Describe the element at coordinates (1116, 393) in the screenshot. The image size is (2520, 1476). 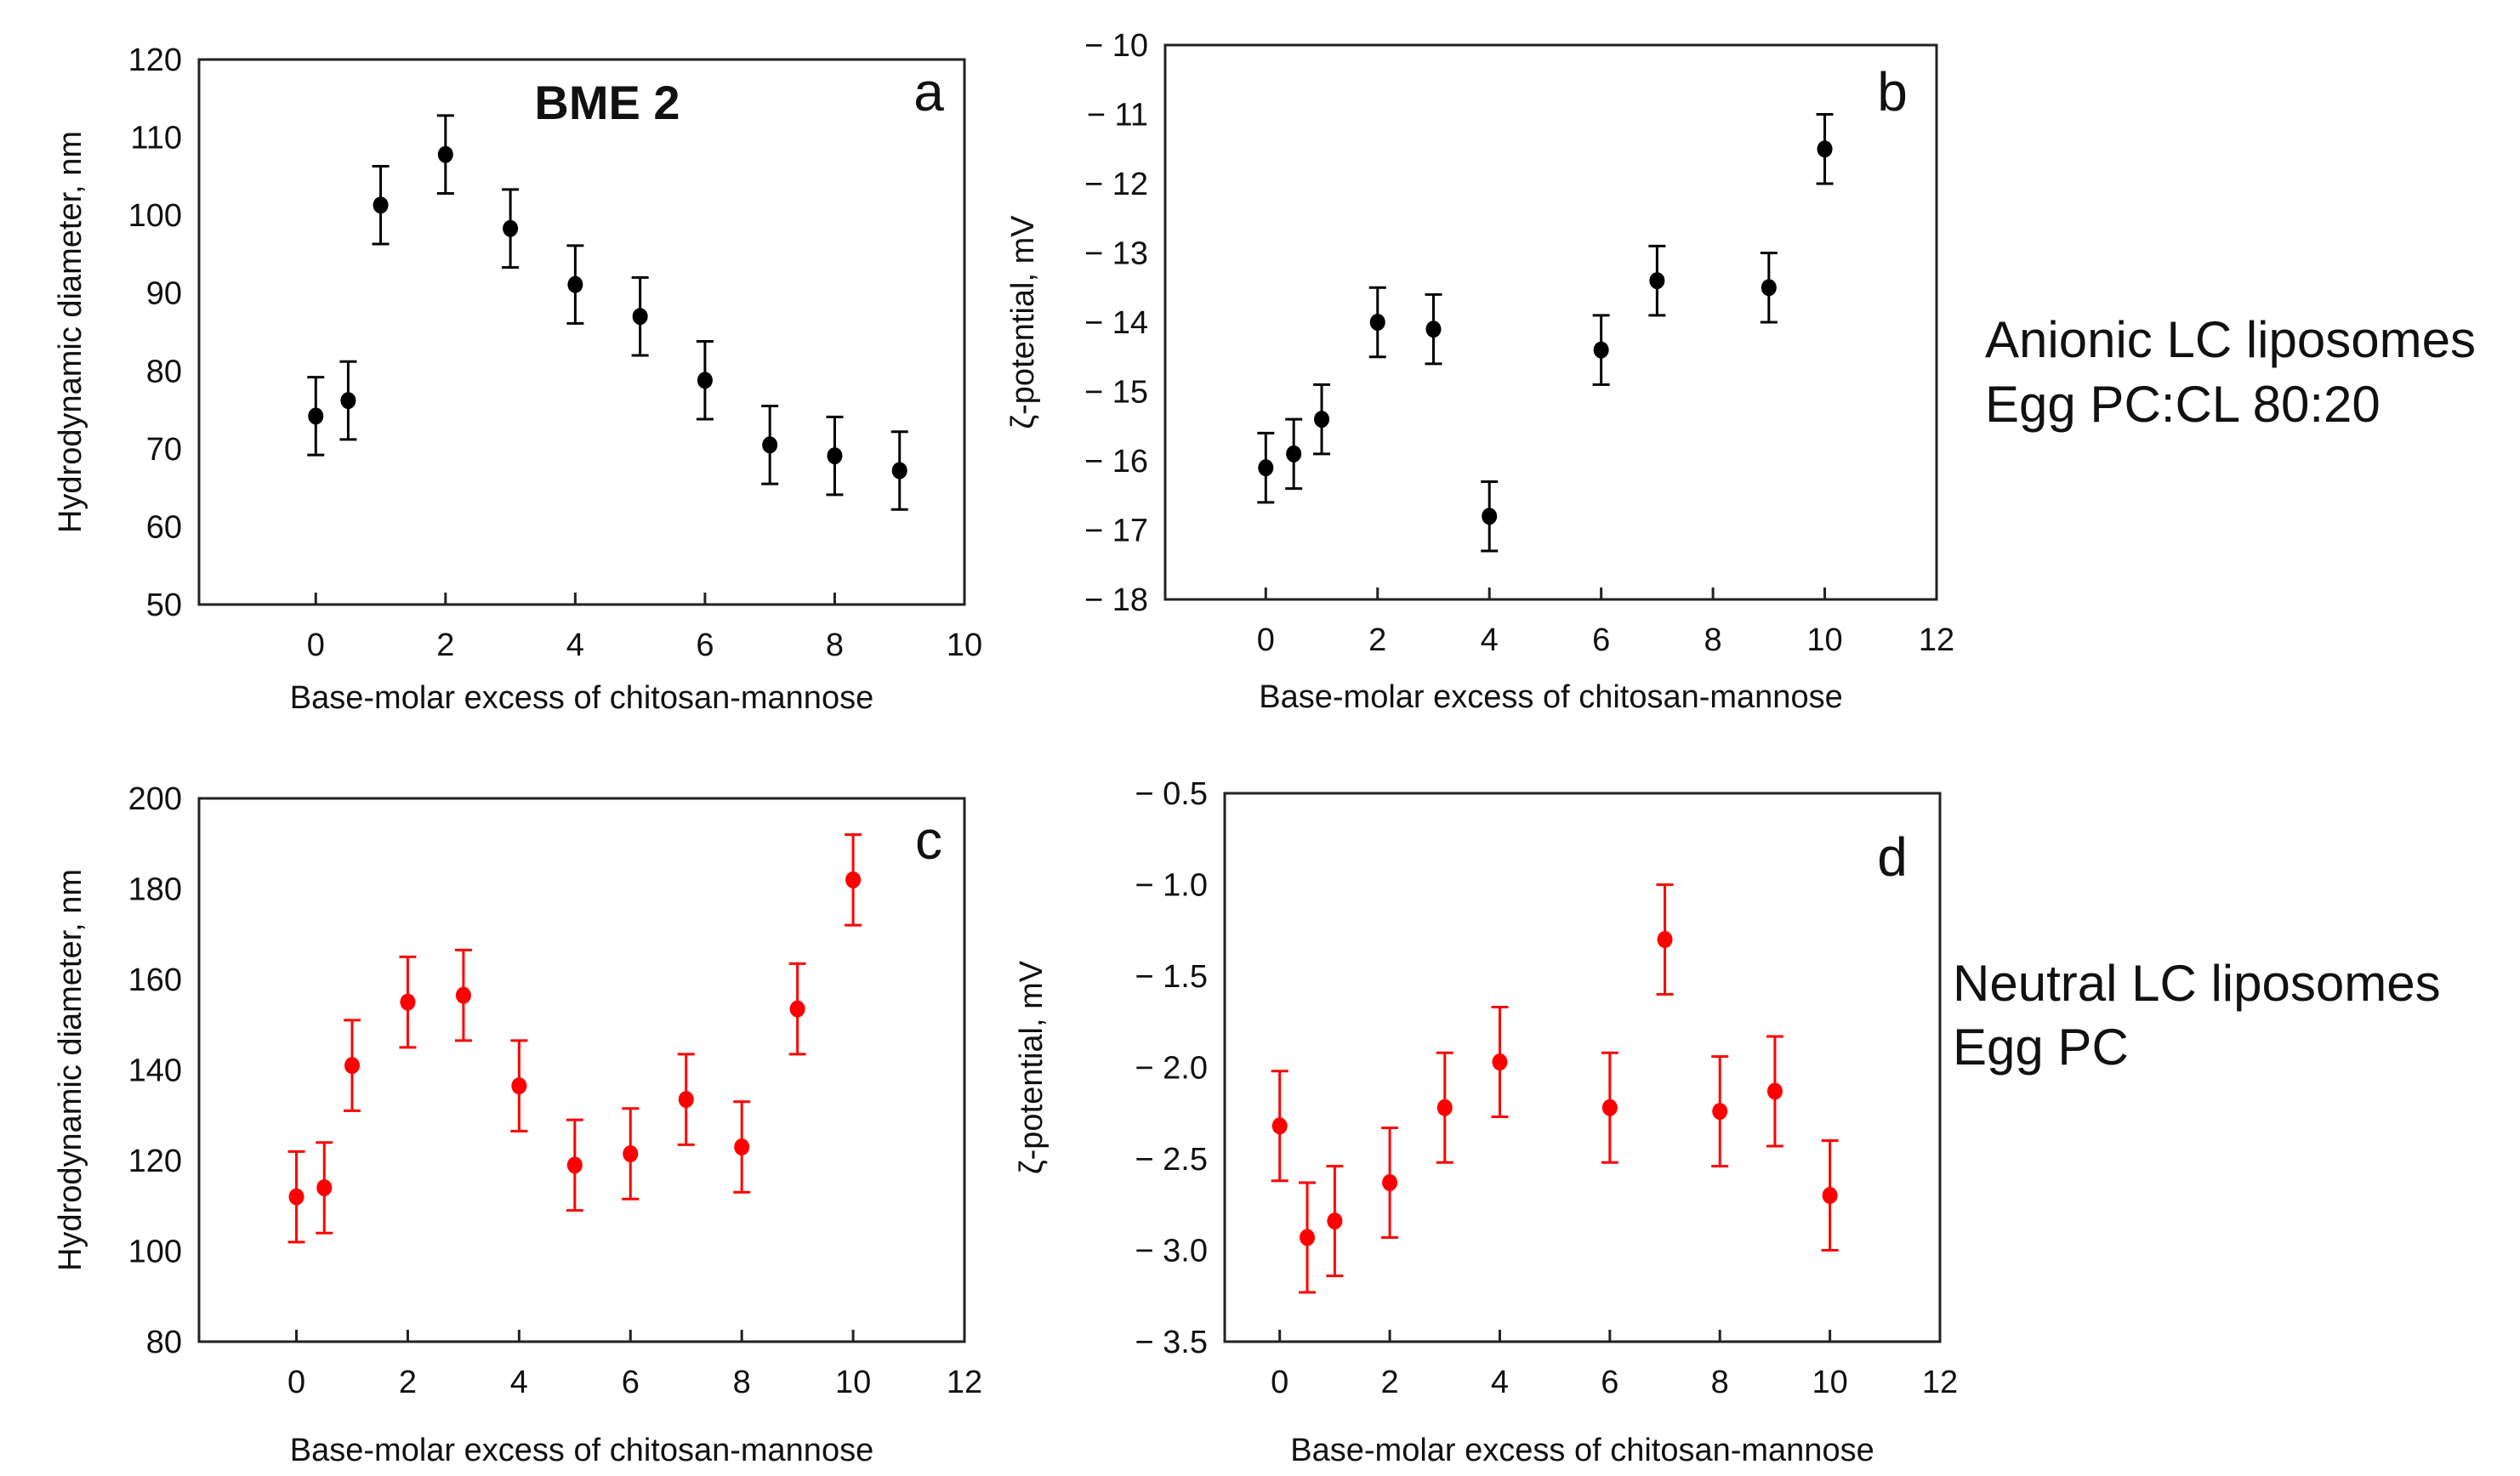
I see `y-tick-label: − 15` at that location.